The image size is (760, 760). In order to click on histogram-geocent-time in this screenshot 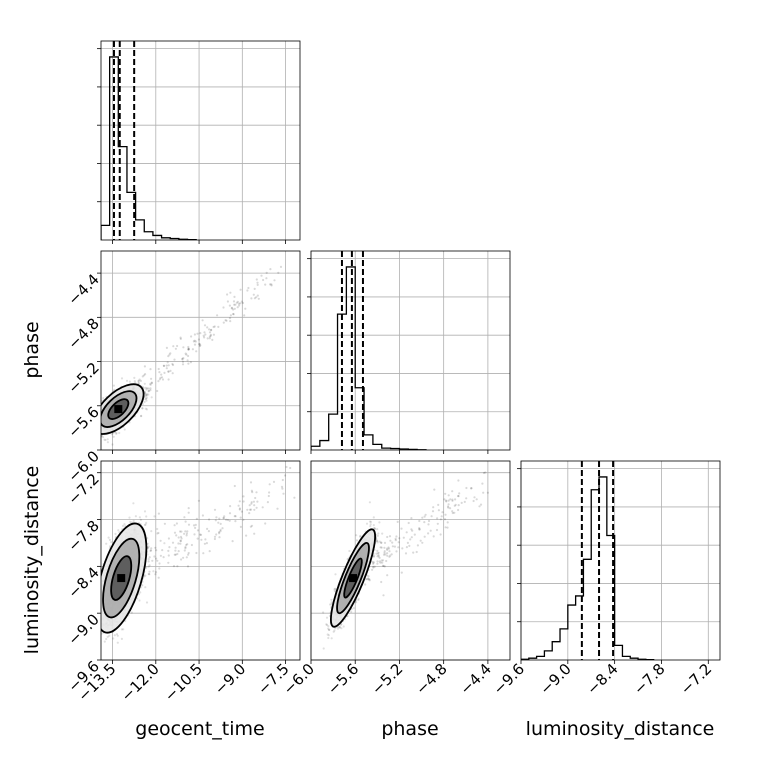, I will do `click(149, 148)`.